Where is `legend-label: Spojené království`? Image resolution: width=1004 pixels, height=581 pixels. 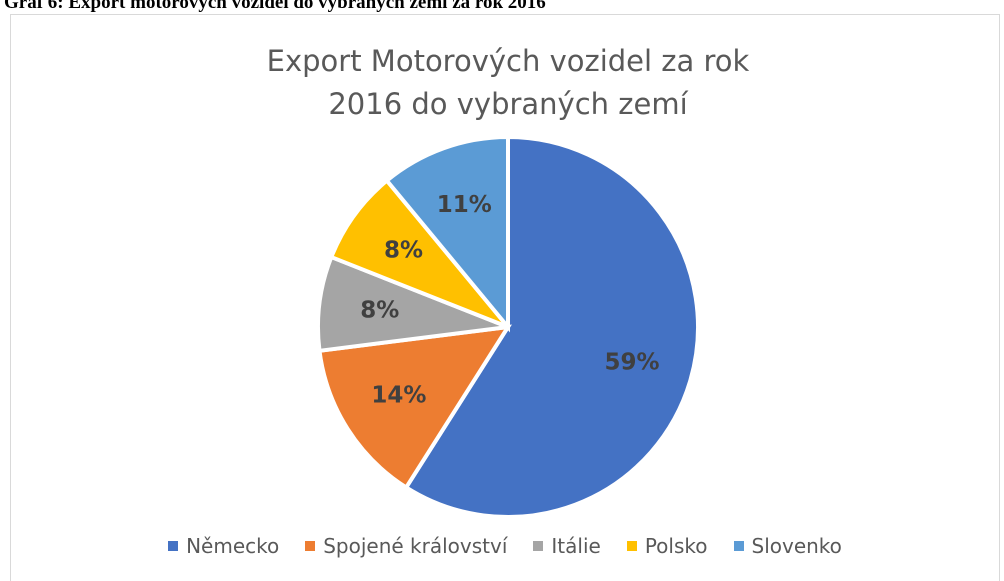
legend-label: Spojené království is located at coordinates (415, 546).